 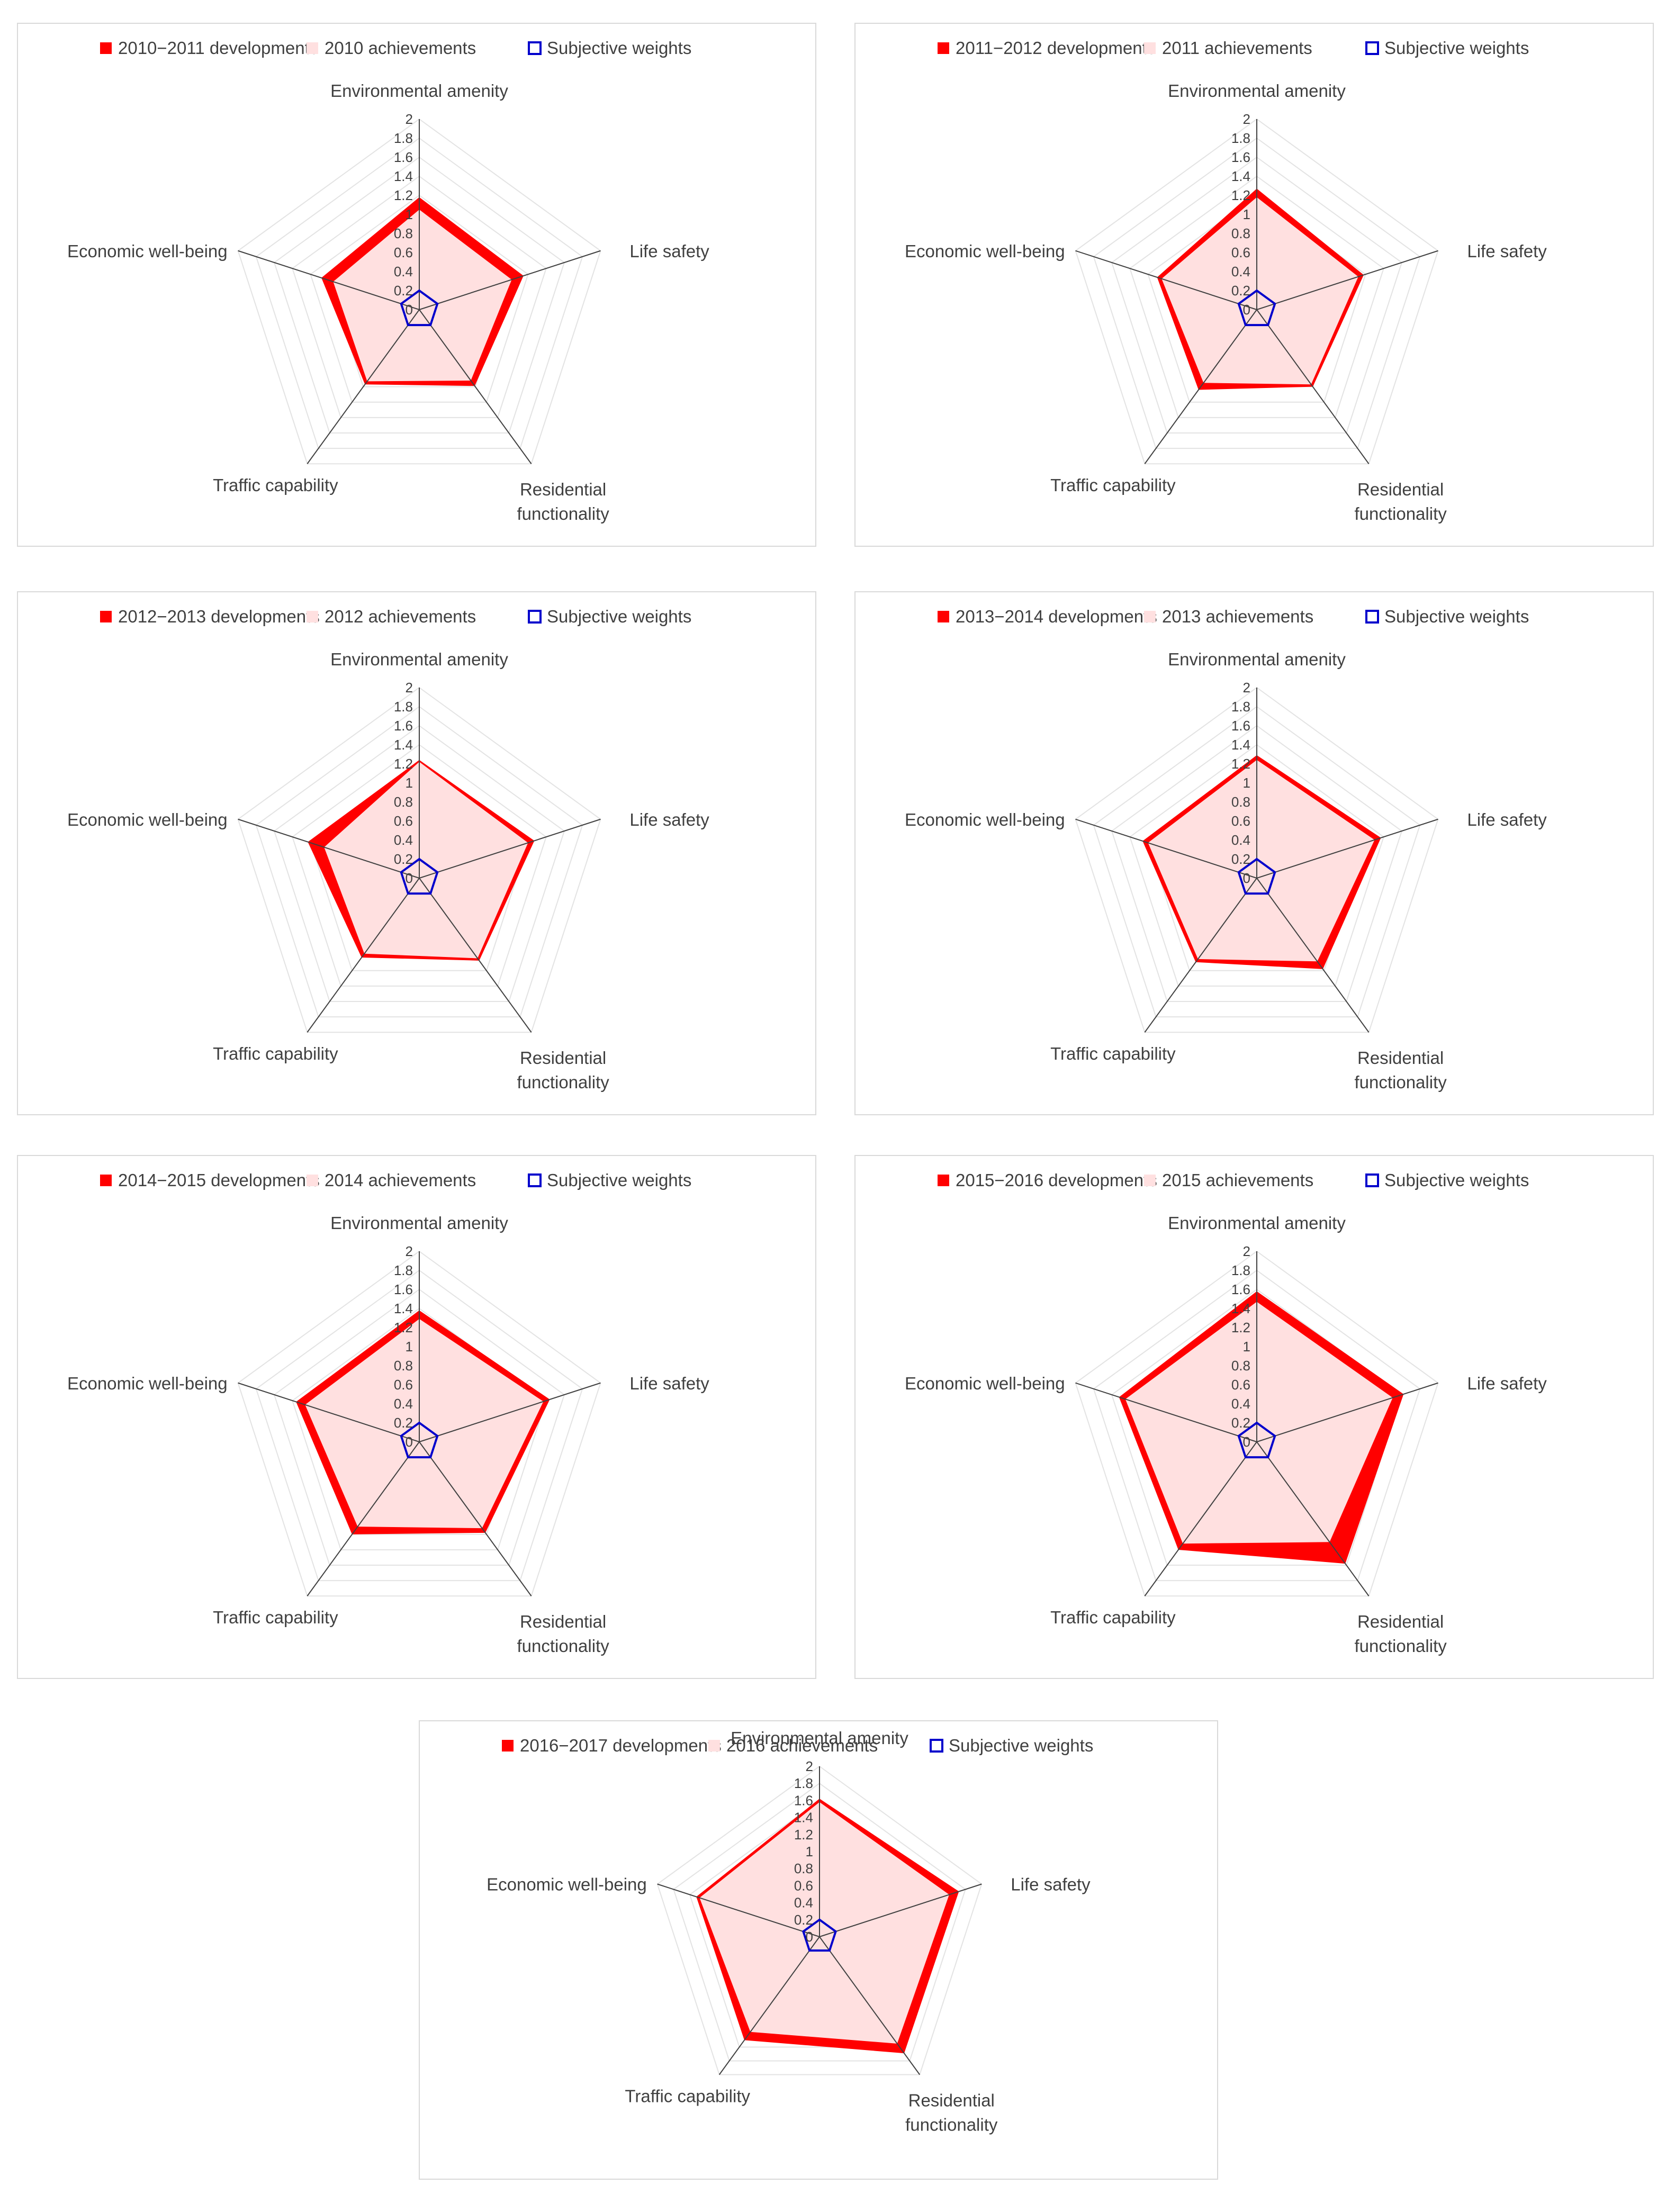 I want to click on legend-label: 2011−2012 developments, so click(x=1056, y=48).